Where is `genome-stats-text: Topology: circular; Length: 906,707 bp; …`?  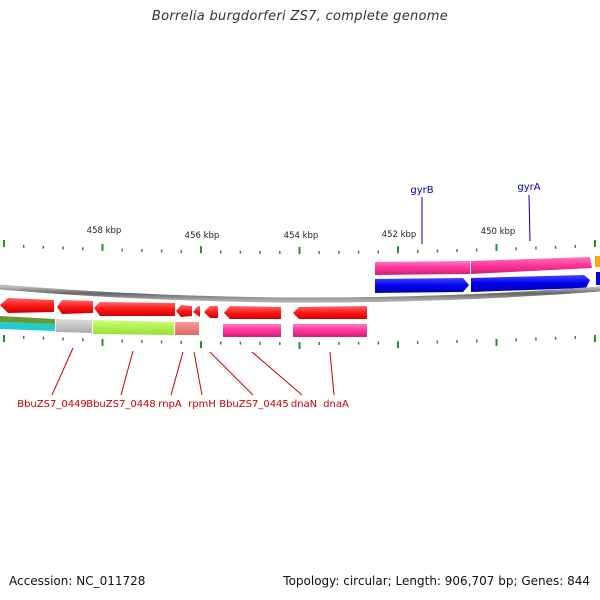 genome-stats-text: Topology: circular; Length: 906,707 bp; … is located at coordinates (436, 581).